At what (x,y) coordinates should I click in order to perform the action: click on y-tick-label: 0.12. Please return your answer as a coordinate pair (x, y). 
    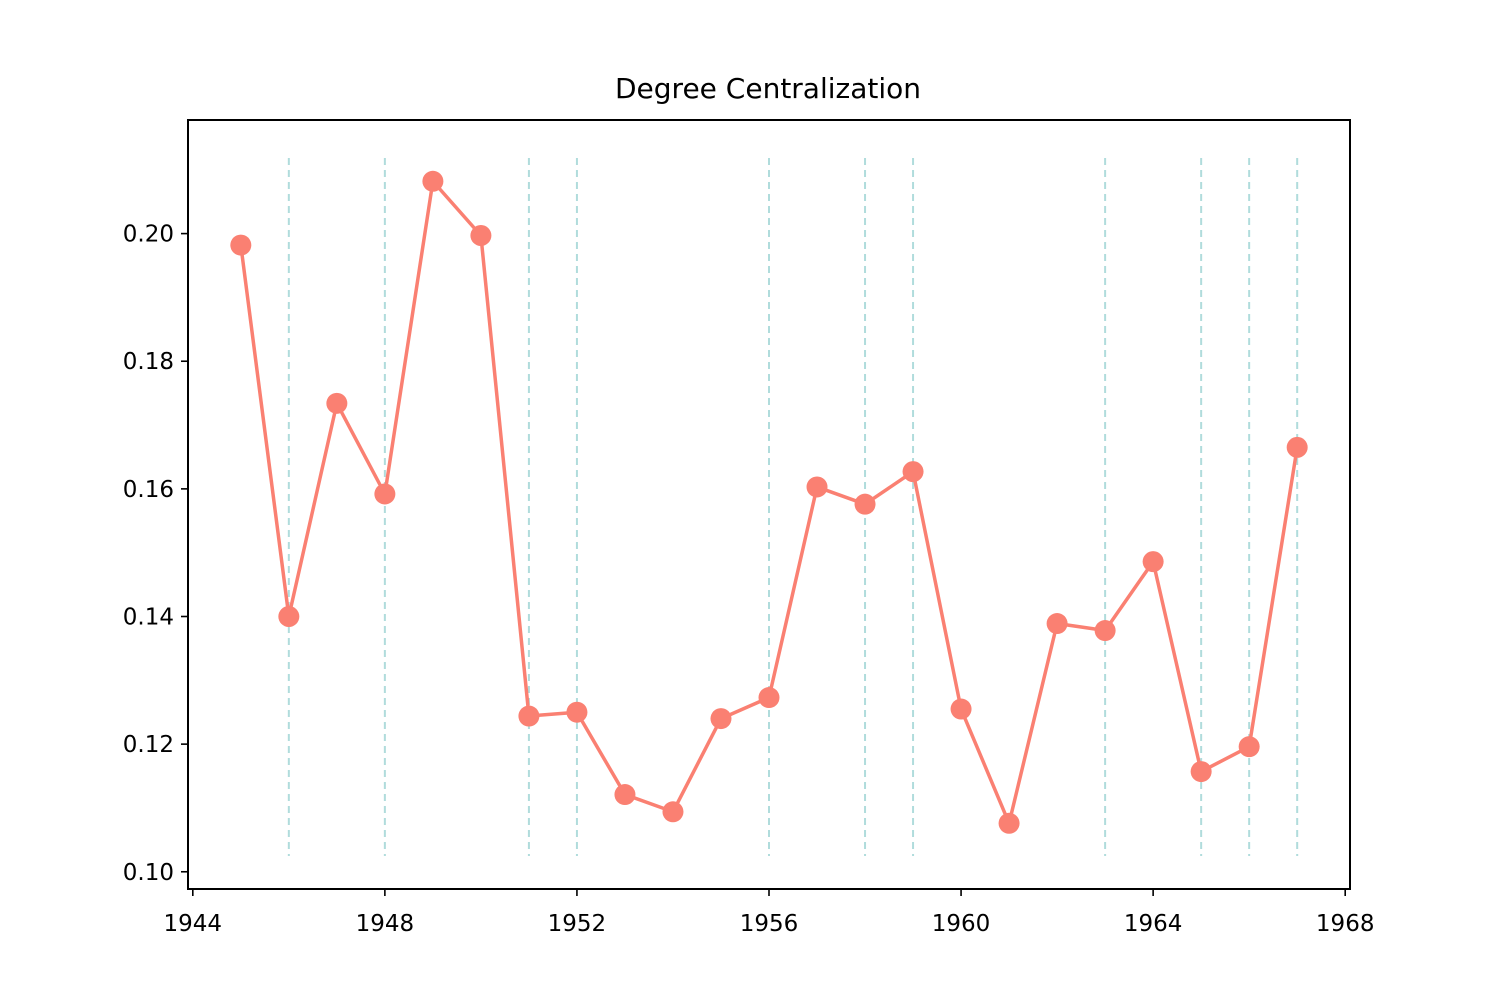
    Looking at the image, I should click on (148, 745).